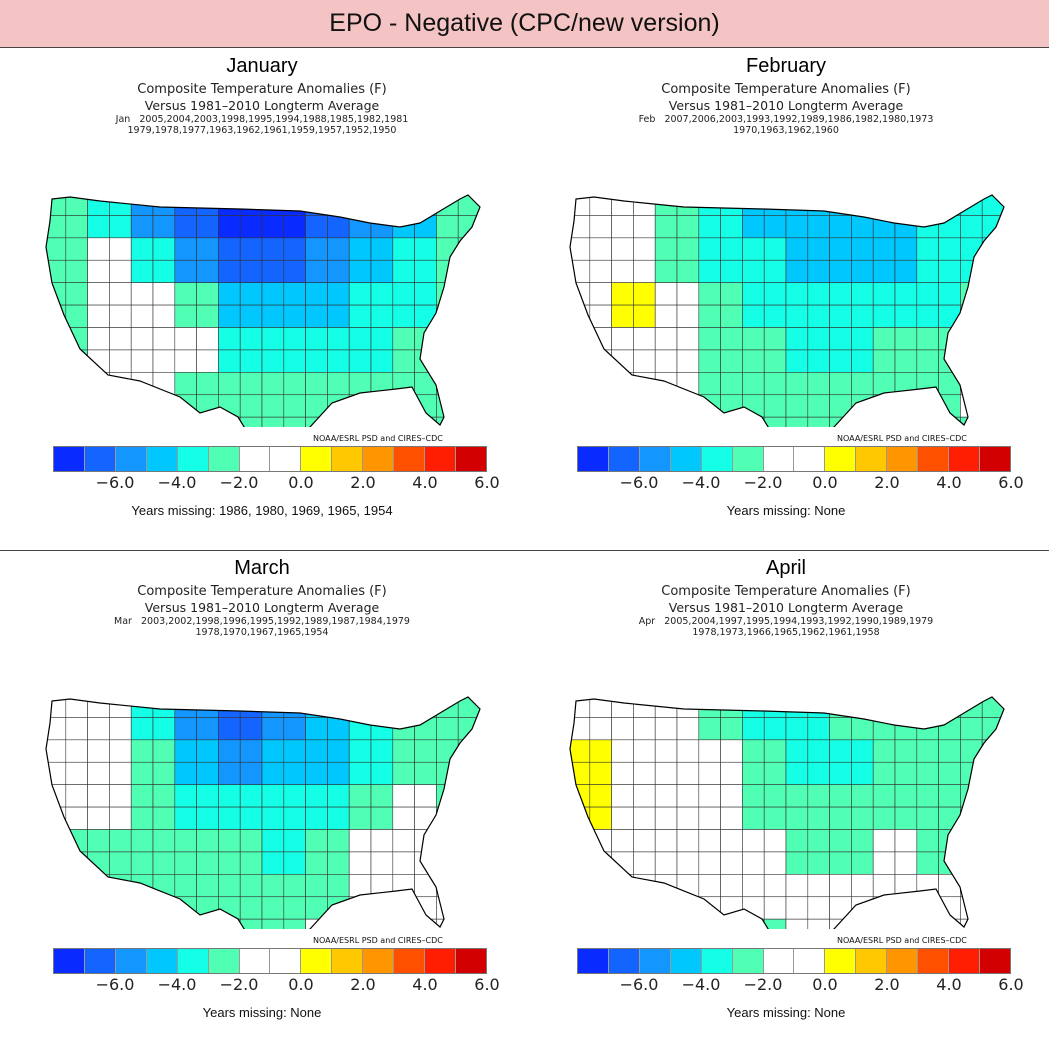 The width and height of the screenshot is (1049, 1051). Describe the element at coordinates (786, 1012) in the screenshot. I see `years-missing: Years missing: None` at that location.